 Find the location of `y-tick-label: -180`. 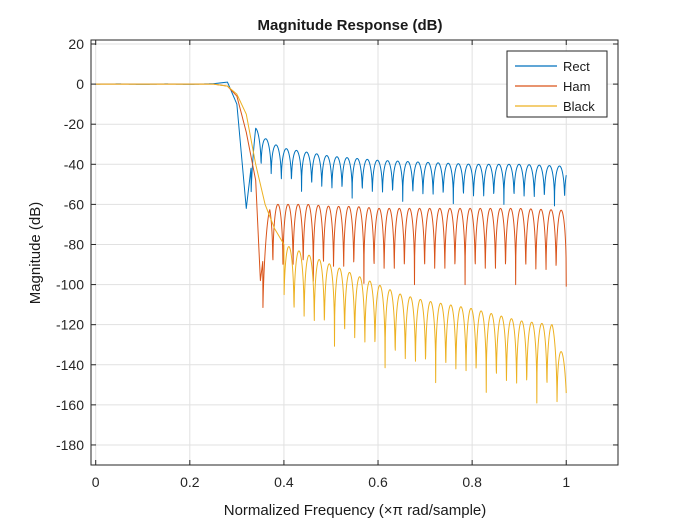

y-tick-label: -180 is located at coordinates (70, 445).